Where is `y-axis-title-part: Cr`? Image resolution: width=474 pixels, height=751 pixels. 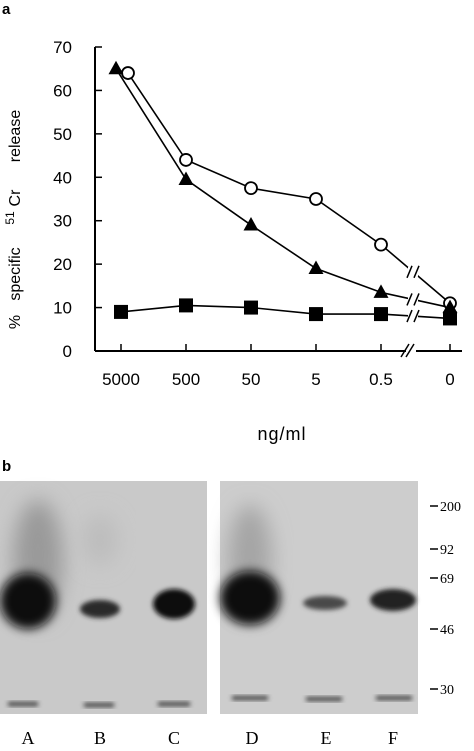 y-axis-title-part: Cr is located at coordinates (15, 198).